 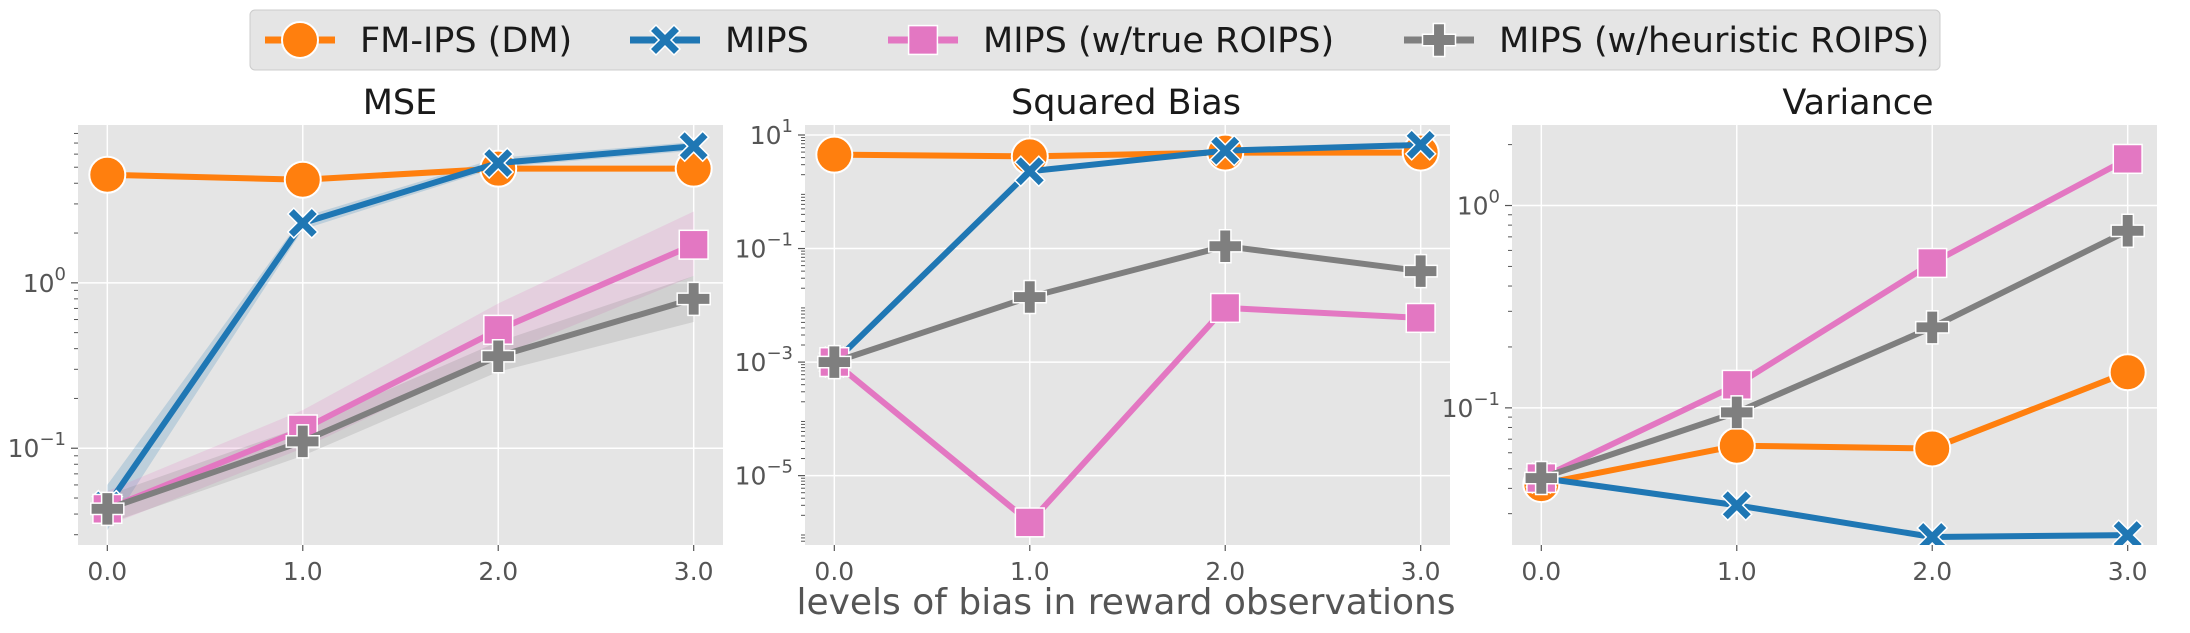 I want to click on y-tick-label: 10⁻³, so click(x=764, y=360).